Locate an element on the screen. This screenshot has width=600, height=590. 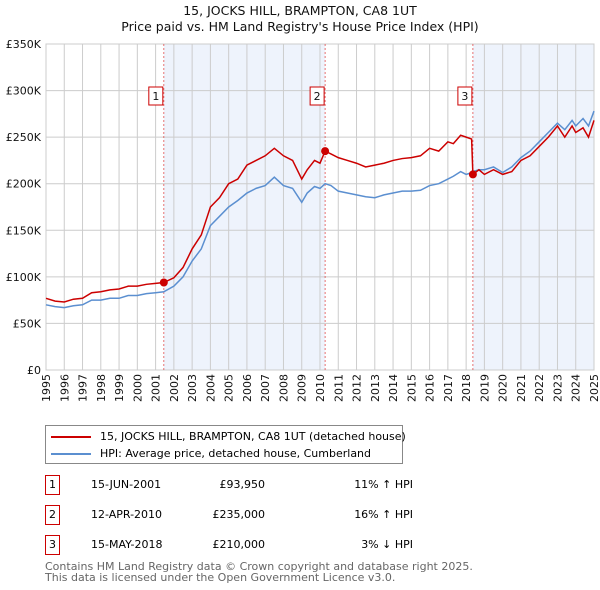
legend-property-line is located at coordinates (71, 437).